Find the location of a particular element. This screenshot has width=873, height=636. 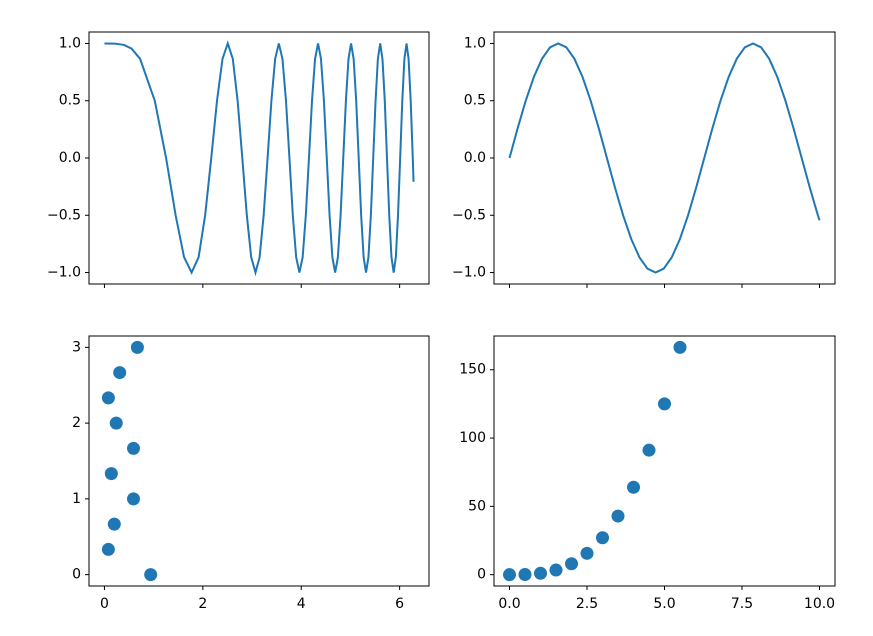

x-tick-label: 4 is located at coordinates (301, 604).